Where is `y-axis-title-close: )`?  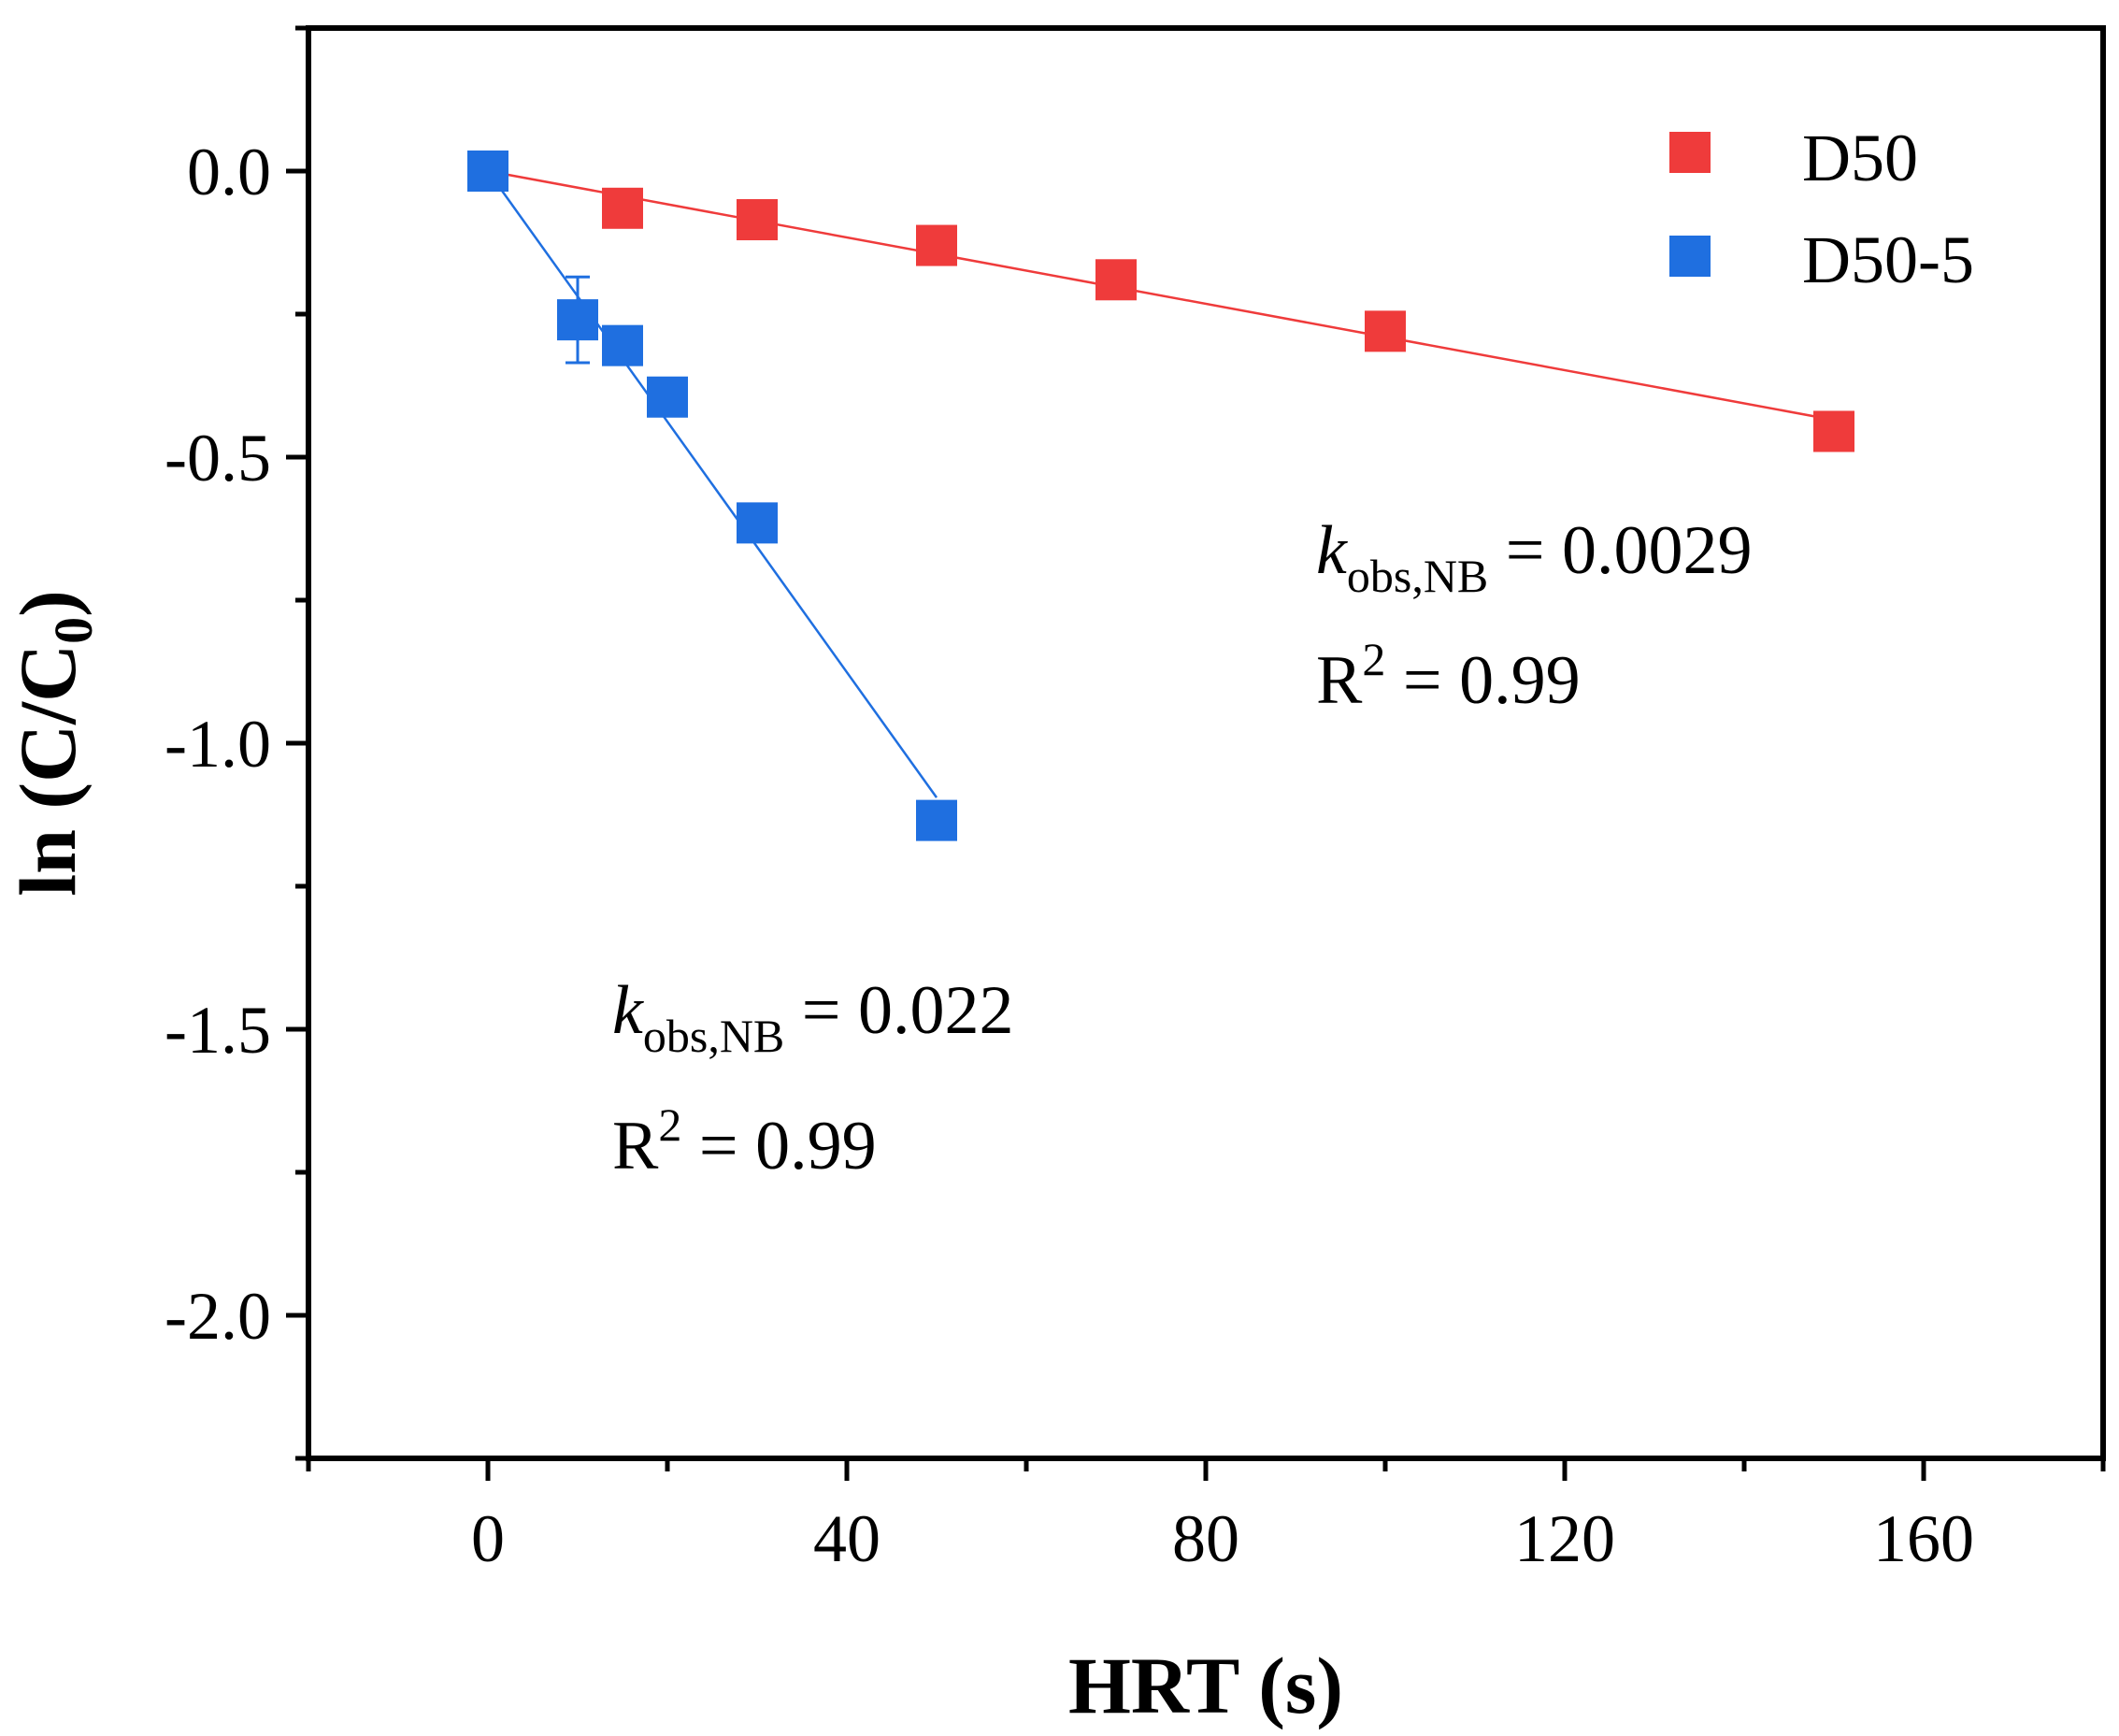 y-axis-title-close: ) is located at coordinates (48, 603).